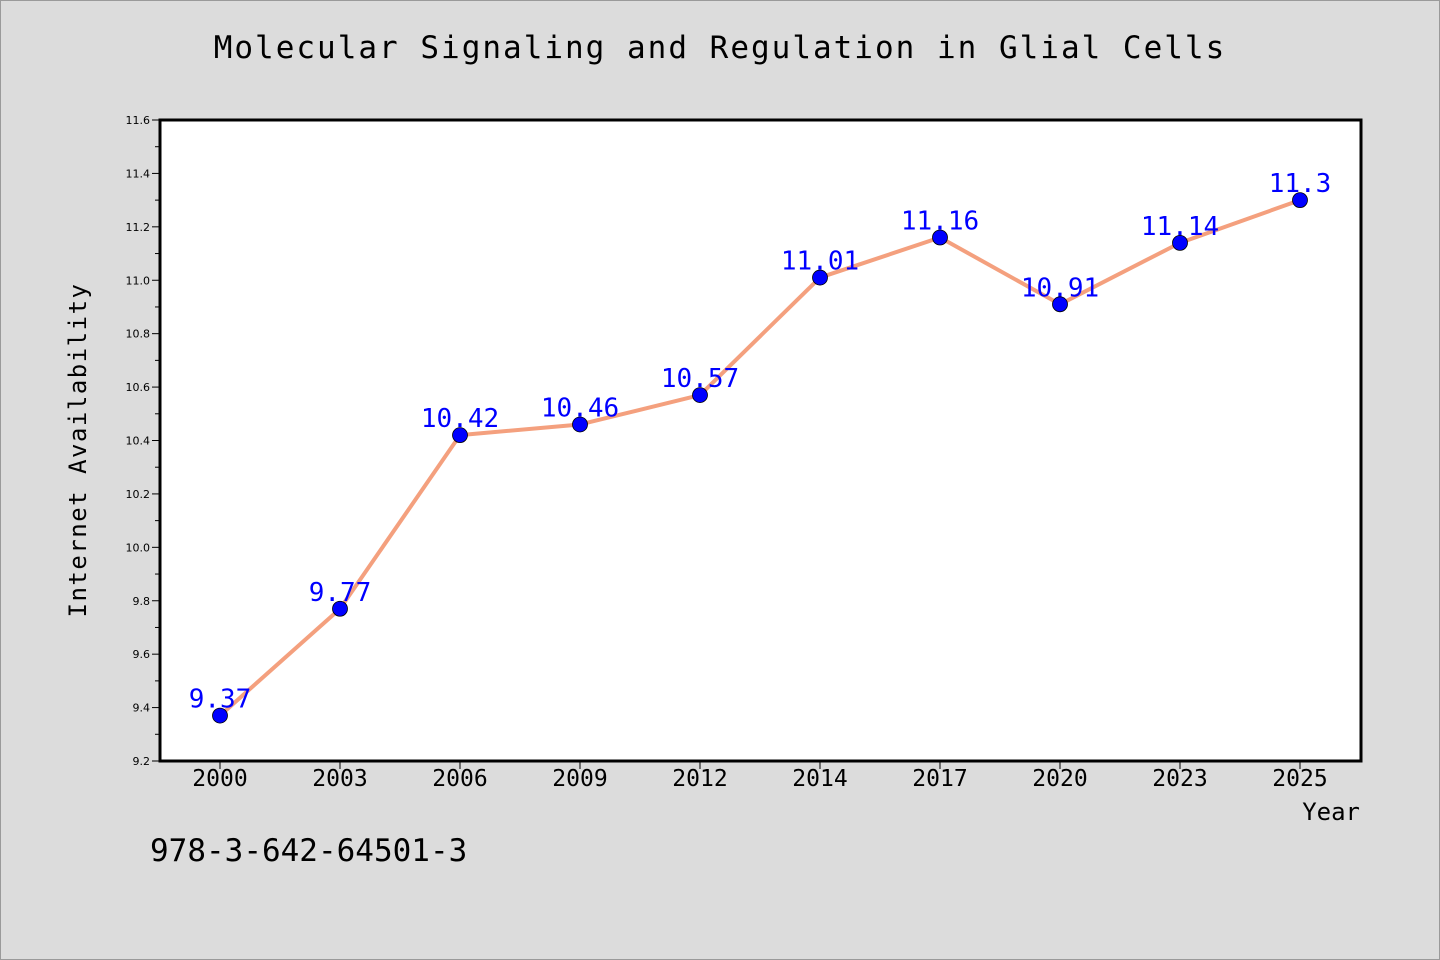 The width and height of the screenshot is (1440, 960). What do you see at coordinates (220, 700) in the screenshot?
I see `data-label: 9.37` at bounding box center [220, 700].